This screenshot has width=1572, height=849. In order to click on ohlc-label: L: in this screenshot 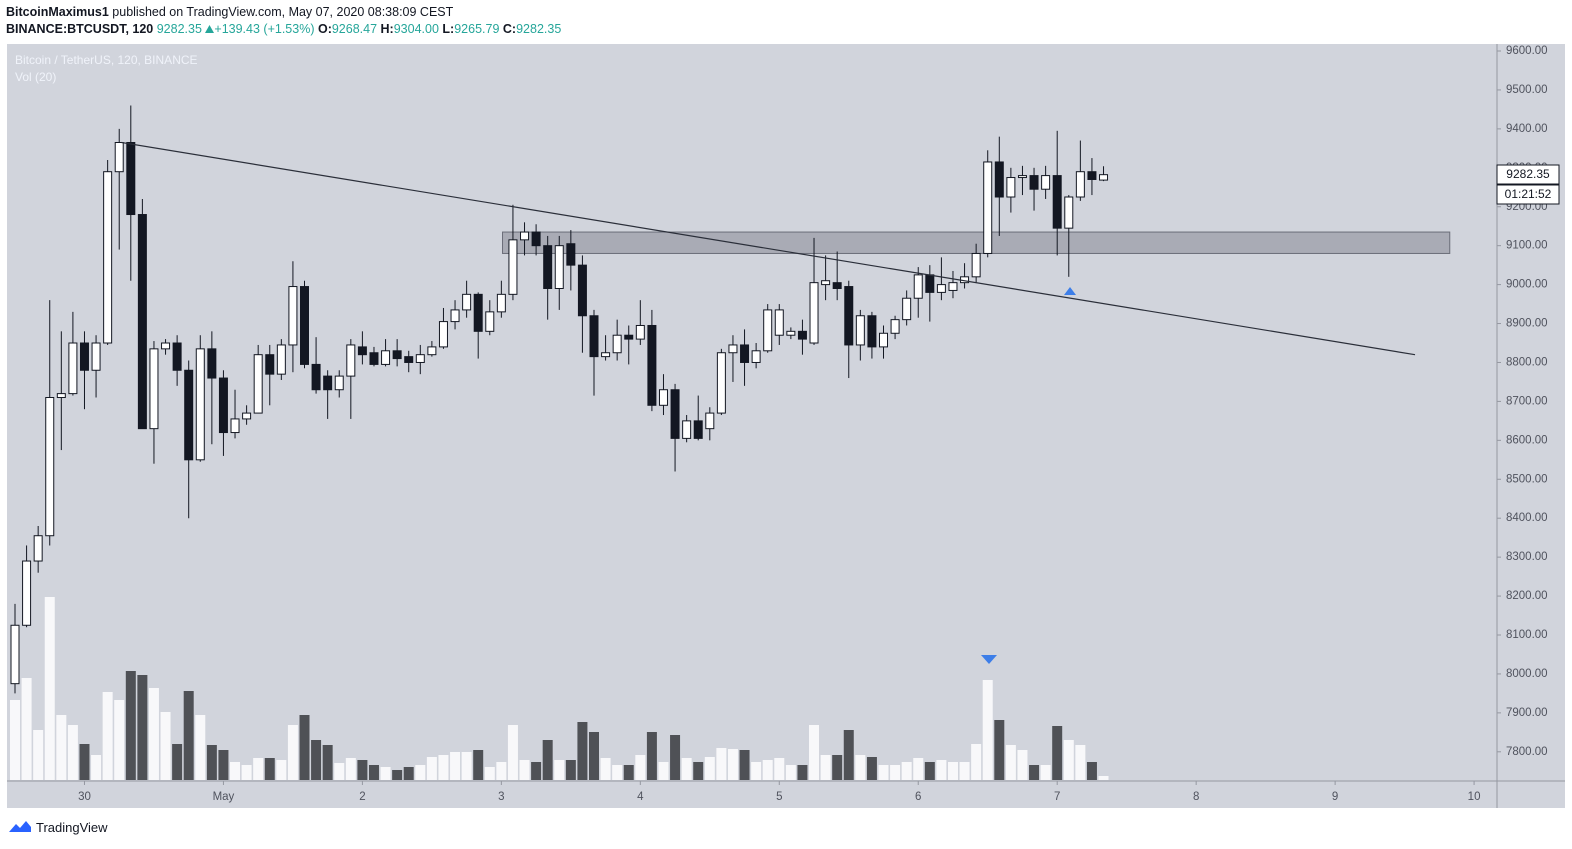, I will do `click(448, 29)`.